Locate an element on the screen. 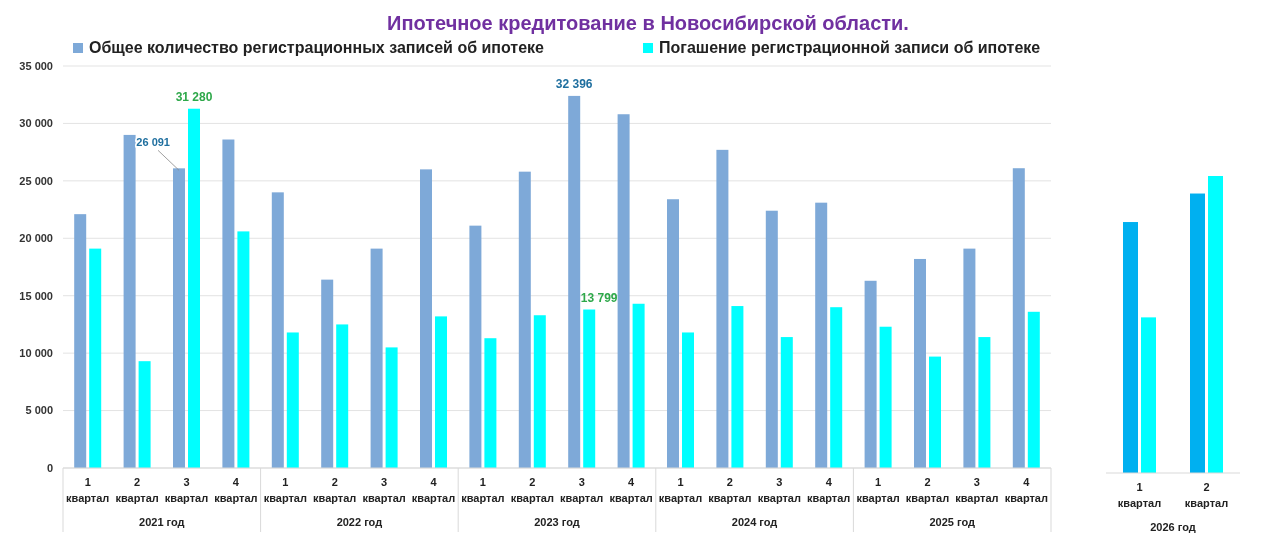  text: 2025 год is located at coordinates (952, 522).